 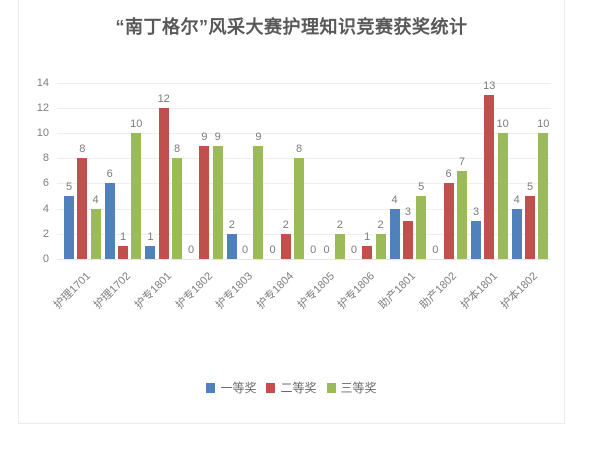 I want to click on chart-title: “南丁格尔”风采大赛护理知识竞赛获奖统计, so click(x=291, y=27).